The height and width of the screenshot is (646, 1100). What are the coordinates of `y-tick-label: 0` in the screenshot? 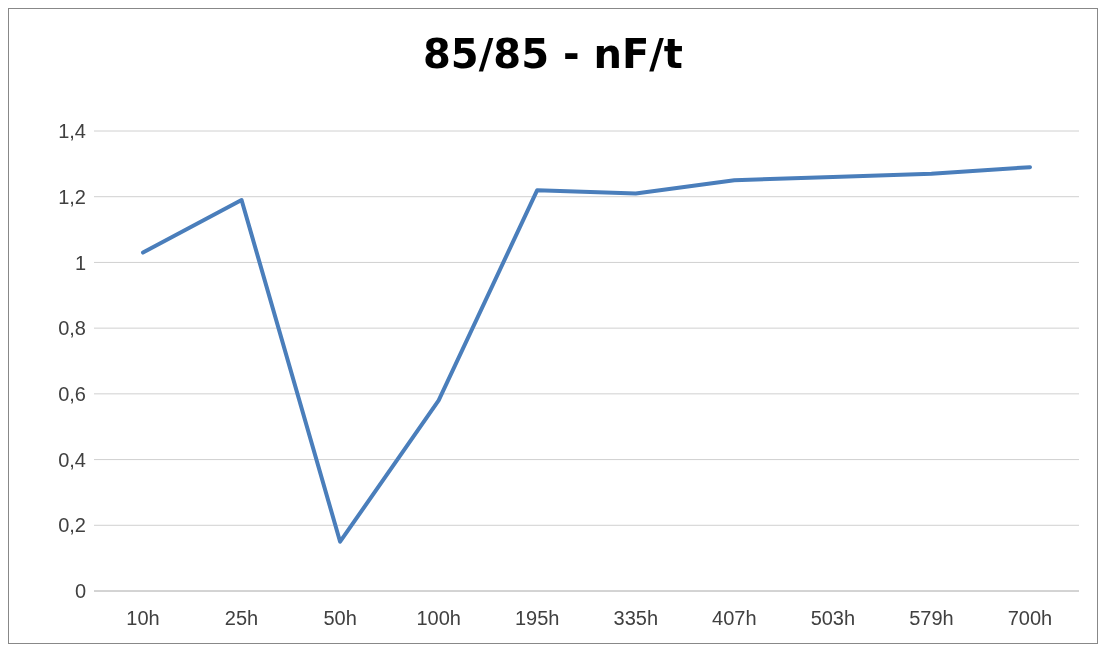 It's located at (80, 591).